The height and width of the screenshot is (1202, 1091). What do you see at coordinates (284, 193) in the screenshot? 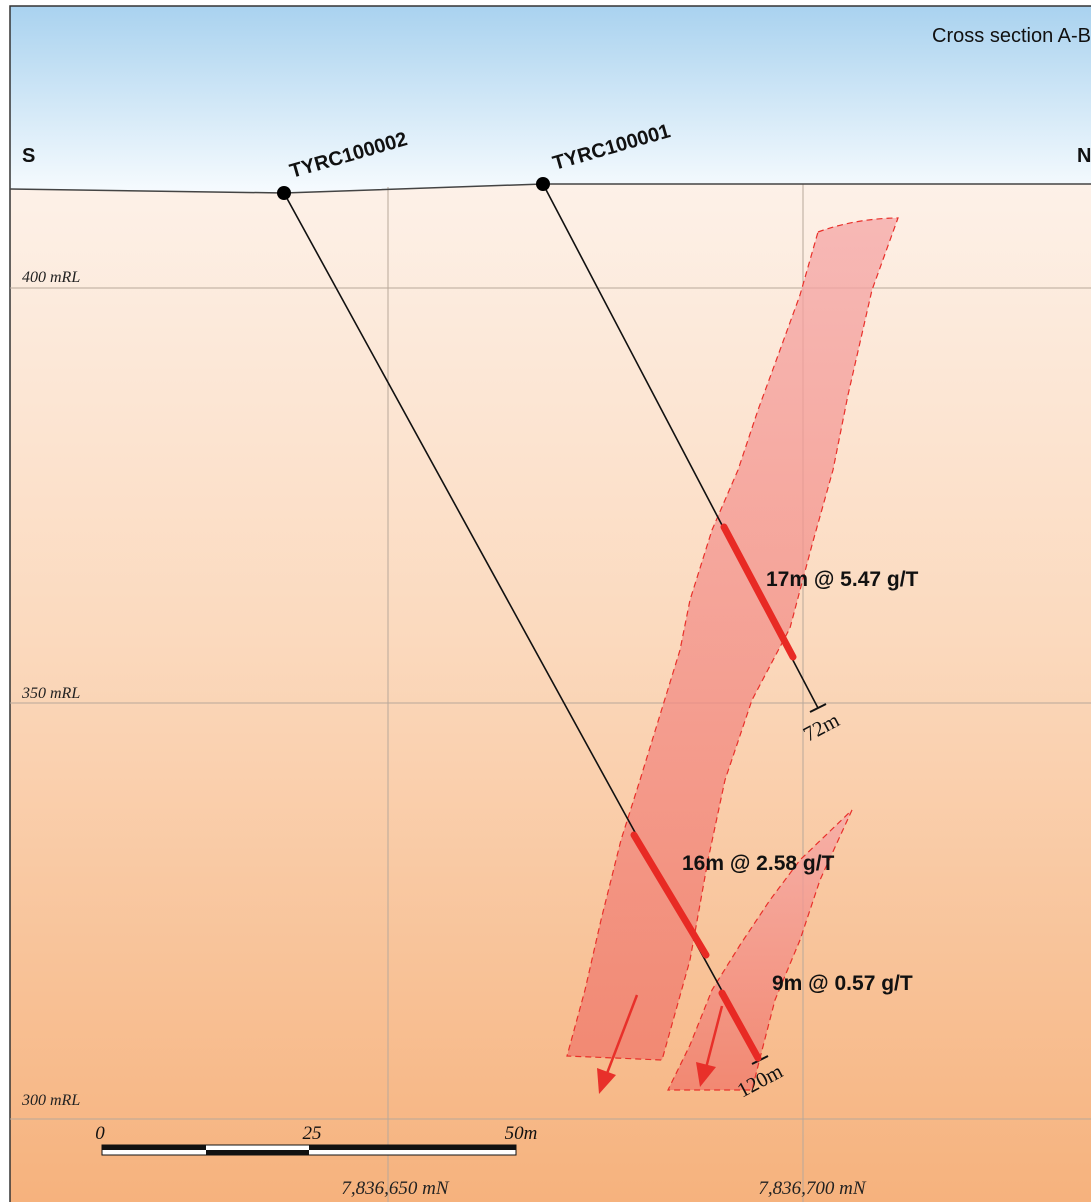
I see `collar-tyrc100002` at bounding box center [284, 193].